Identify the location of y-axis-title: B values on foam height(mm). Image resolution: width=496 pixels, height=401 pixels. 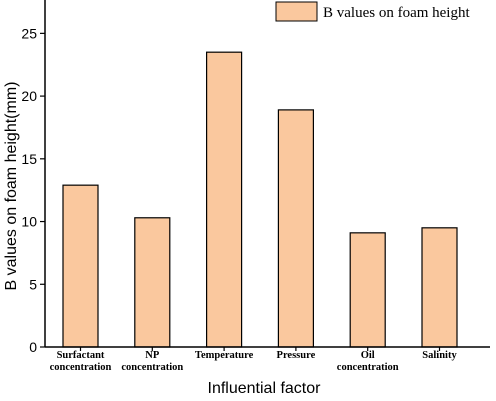
(11, 186).